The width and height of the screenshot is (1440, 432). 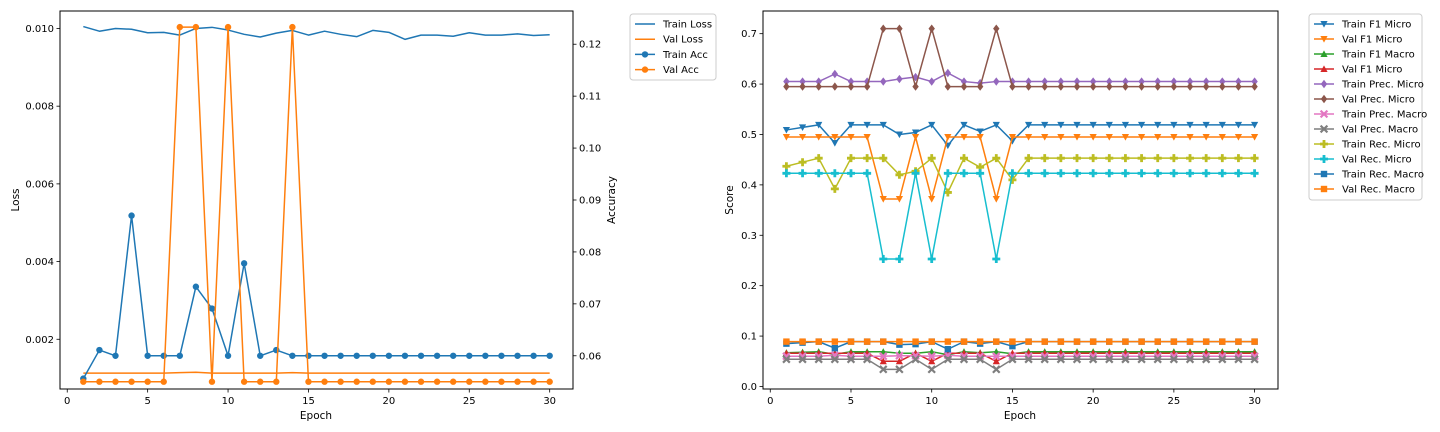 I want to click on loss-x-axis-label: Epoch, so click(x=316, y=416).